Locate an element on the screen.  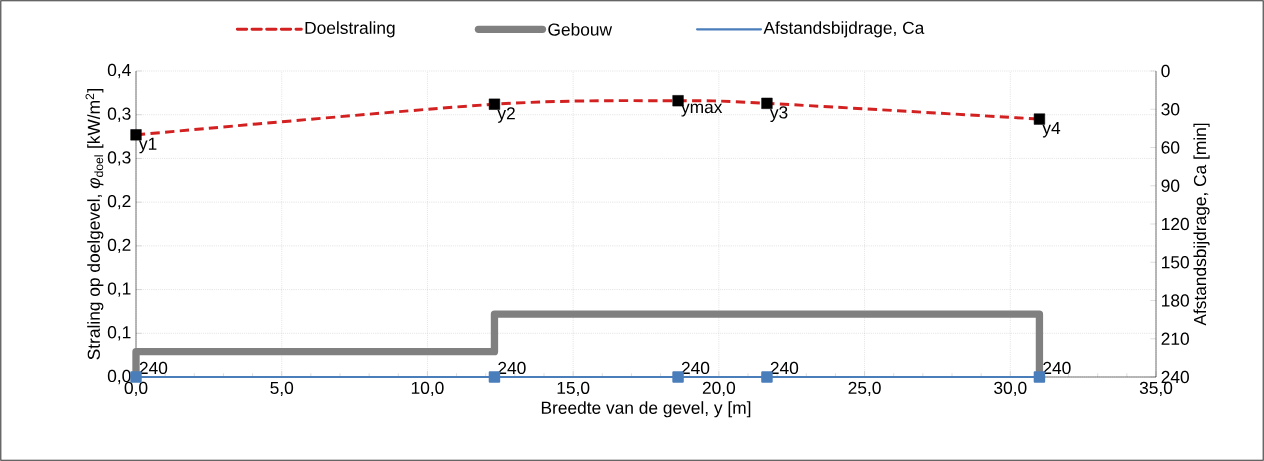
y2-tick-label: 0 is located at coordinates (1165, 71).